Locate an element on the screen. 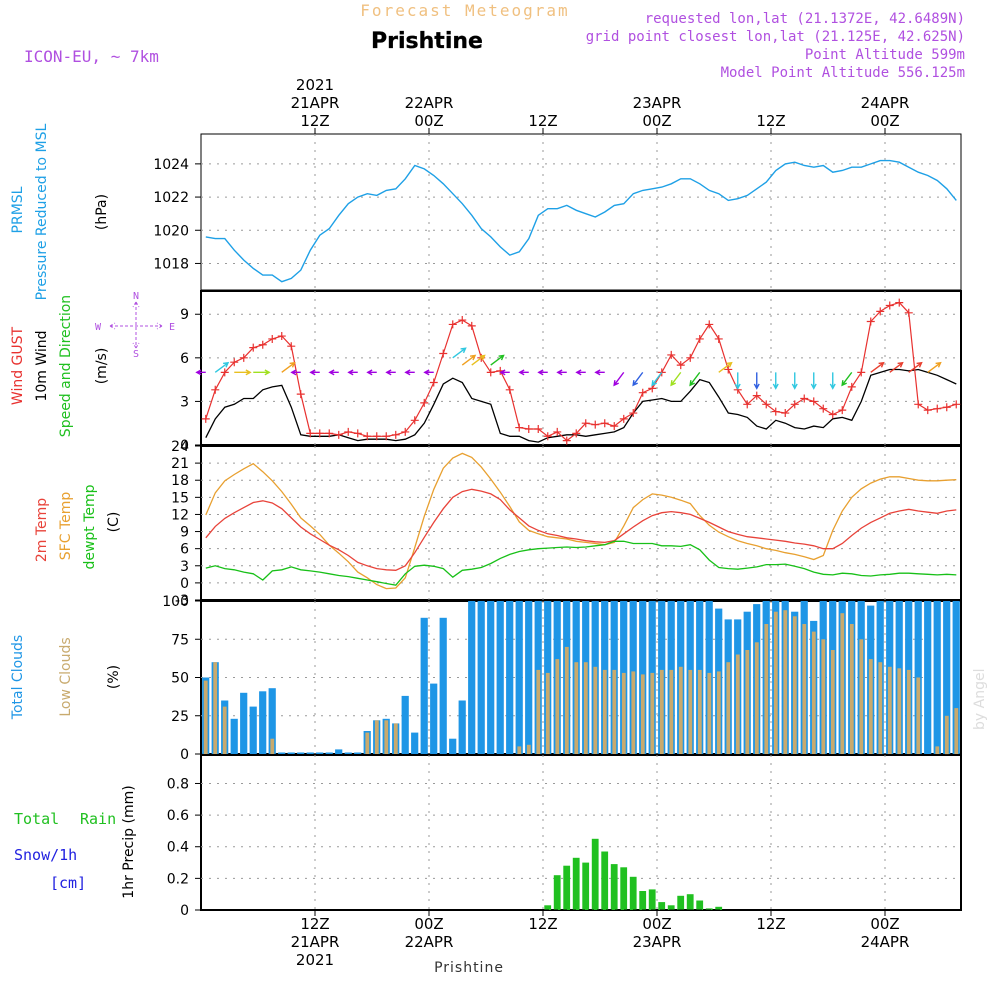  y-tick-label: 0.8 is located at coordinates (178, 784).